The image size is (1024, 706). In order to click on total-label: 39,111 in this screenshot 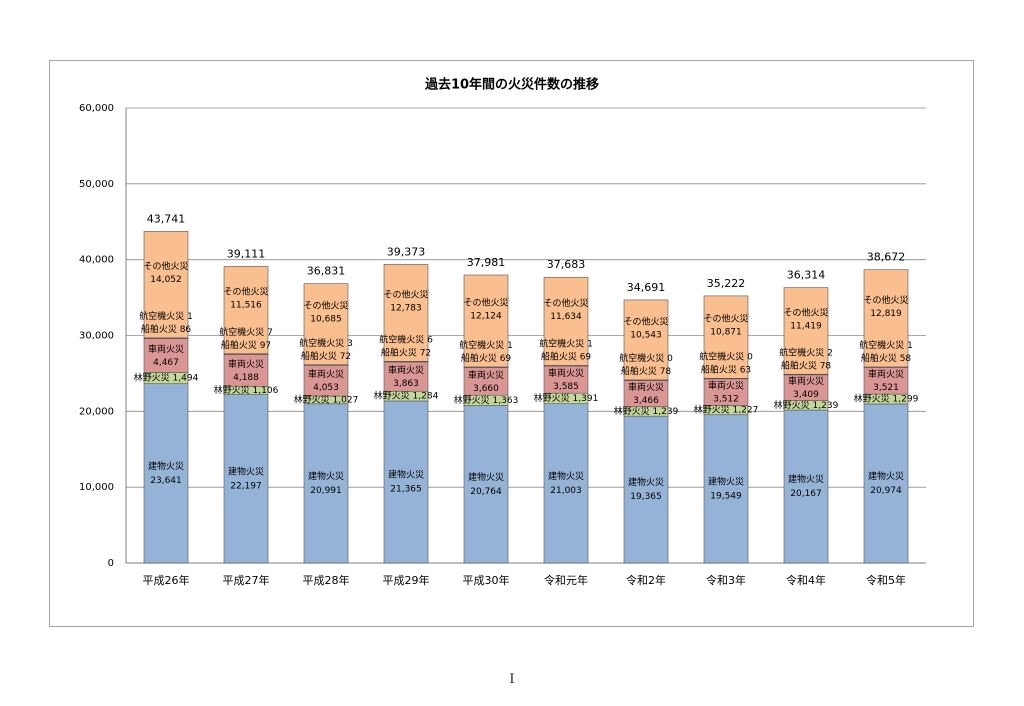, I will do `click(246, 253)`.